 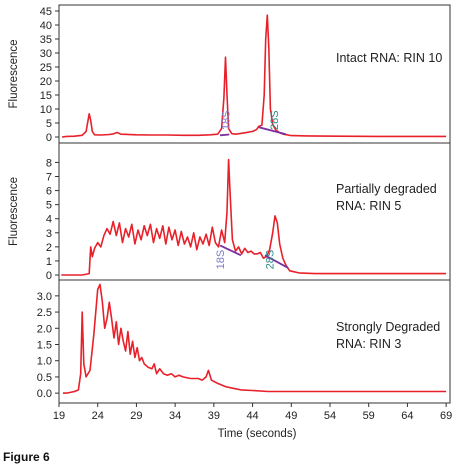 I want to click on y-tick-label: 2, so click(x=49, y=248).